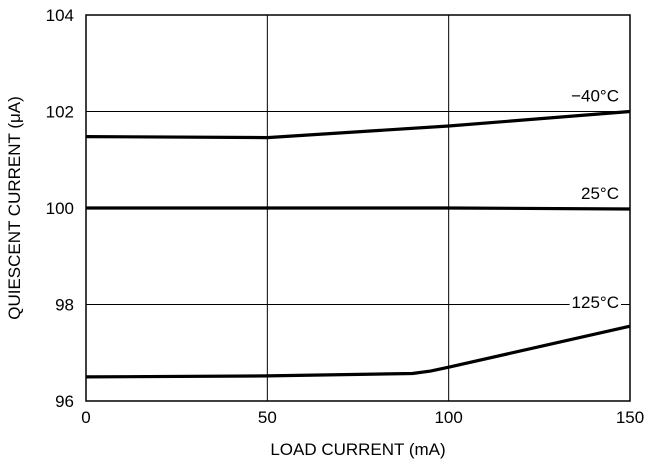 Image resolution: width=661 pixels, height=464 pixels. What do you see at coordinates (267, 417) in the screenshot?
I see `x-tick-label: 50` at bounding box center [267, 417].